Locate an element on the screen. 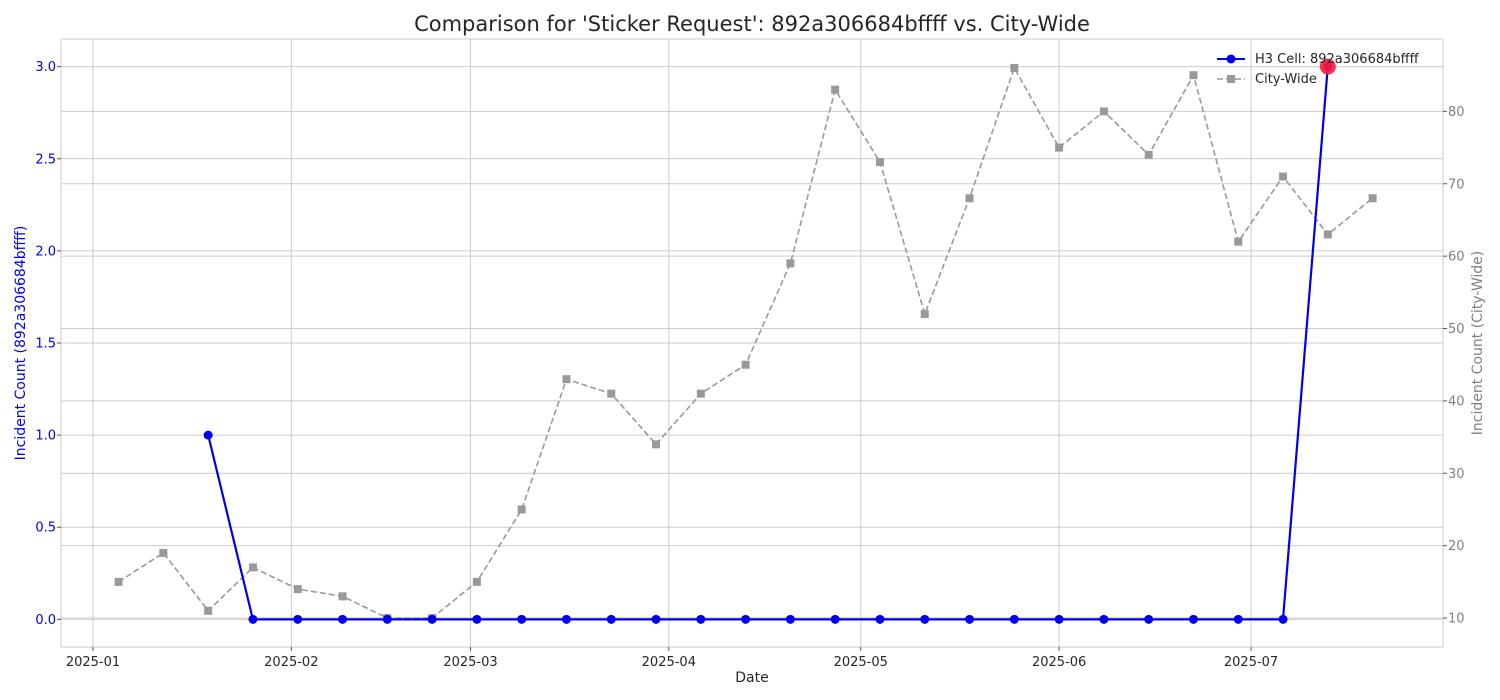  highlight-point is located at coordinates (1327, 66).